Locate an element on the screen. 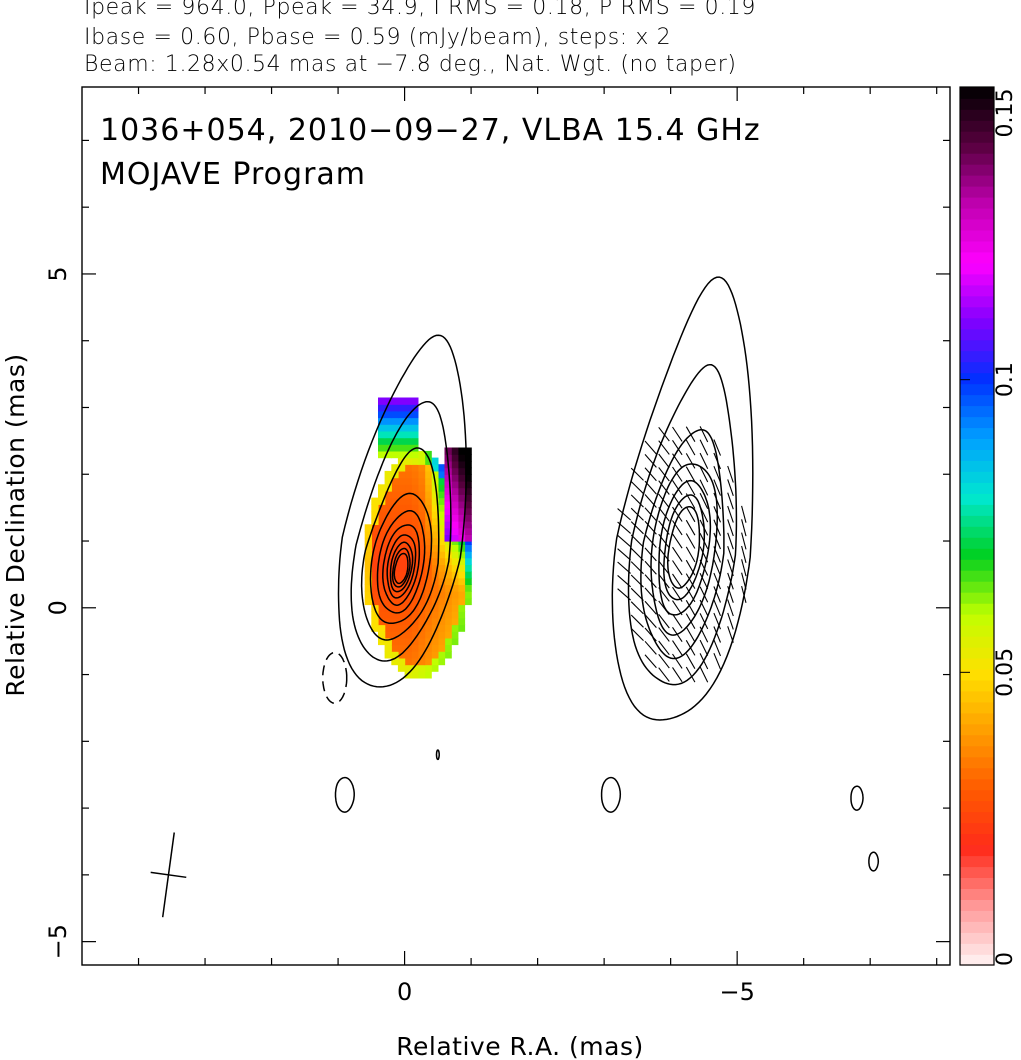 This screenshot has height=1060, width=1021. negative-contour is located at coordinates (335, 678).